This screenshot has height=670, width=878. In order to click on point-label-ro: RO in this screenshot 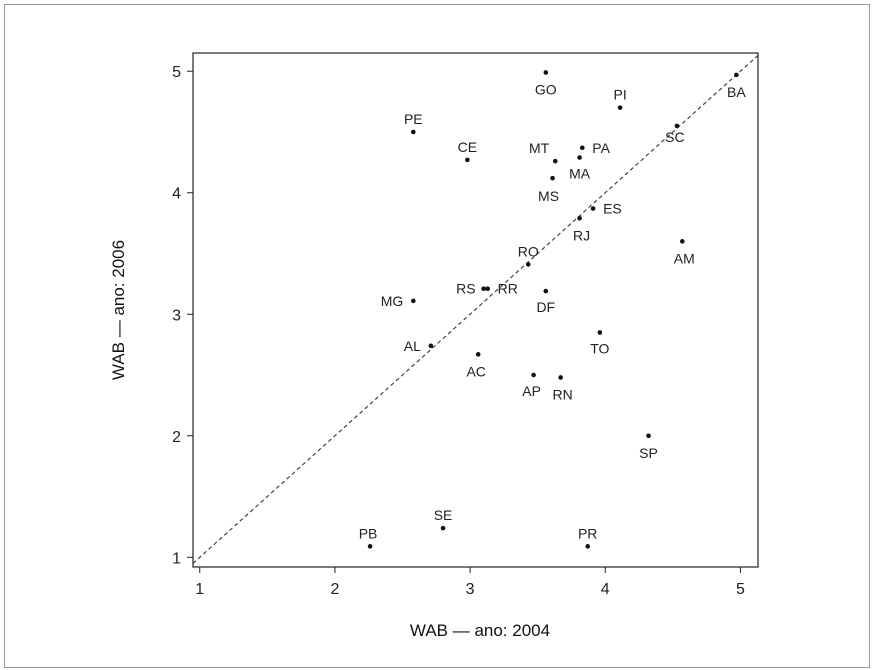, I will do `click(528, 251)`.